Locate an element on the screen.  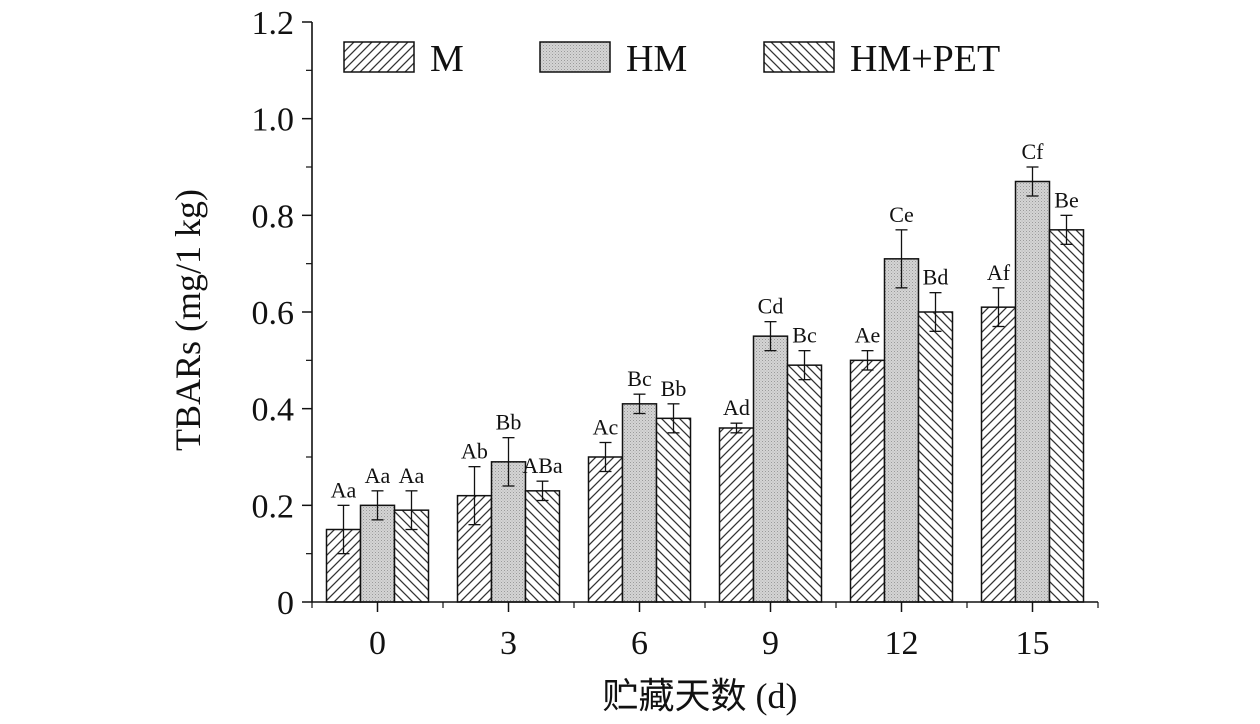
bar-label-M-0: Aa is located at coordinates (344, 489).